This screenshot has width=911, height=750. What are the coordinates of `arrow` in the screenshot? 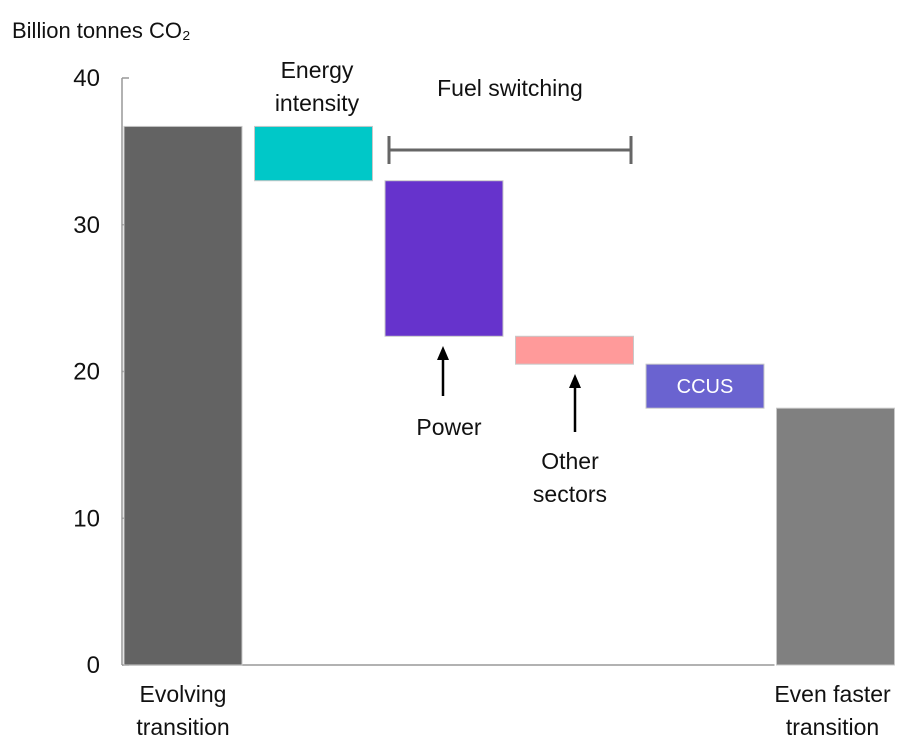 It's located at (509, 394).